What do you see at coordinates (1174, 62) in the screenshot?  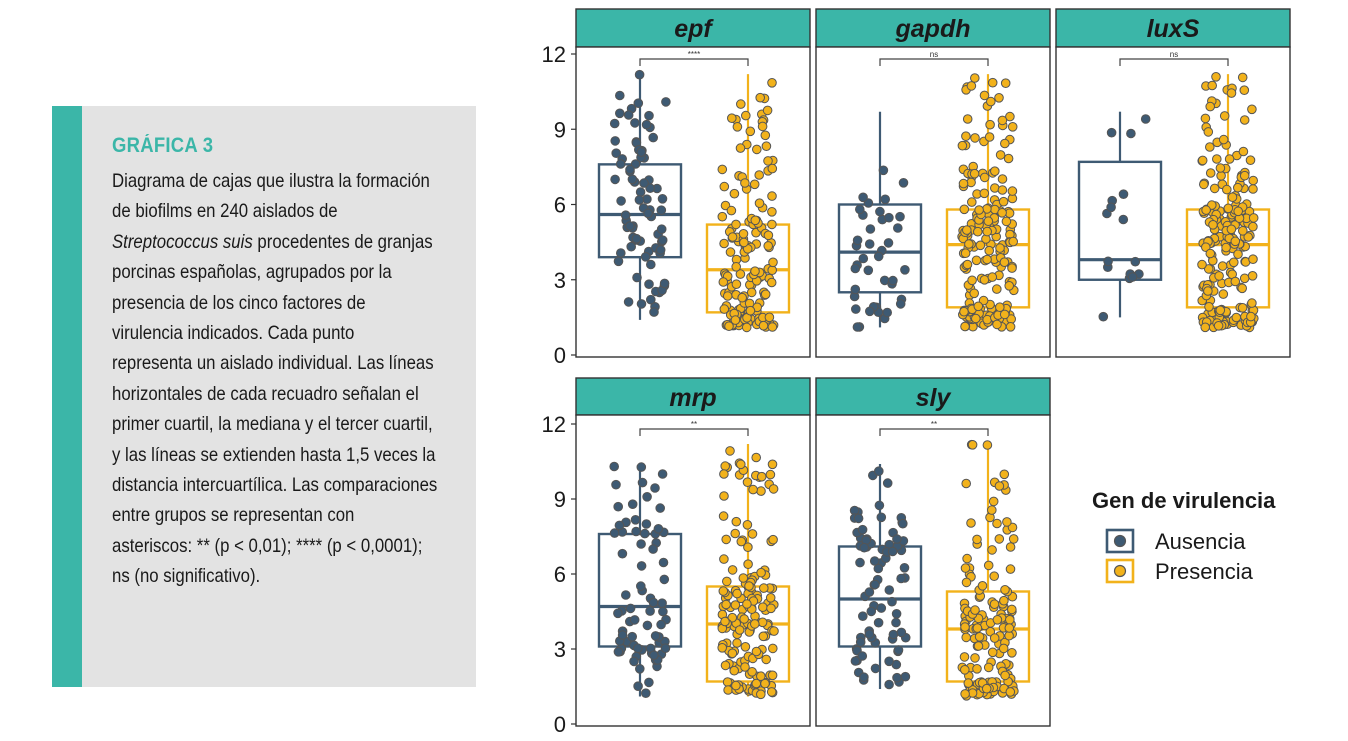 I see `significance-bracket-luxS` at bounding box center [1174, 62].